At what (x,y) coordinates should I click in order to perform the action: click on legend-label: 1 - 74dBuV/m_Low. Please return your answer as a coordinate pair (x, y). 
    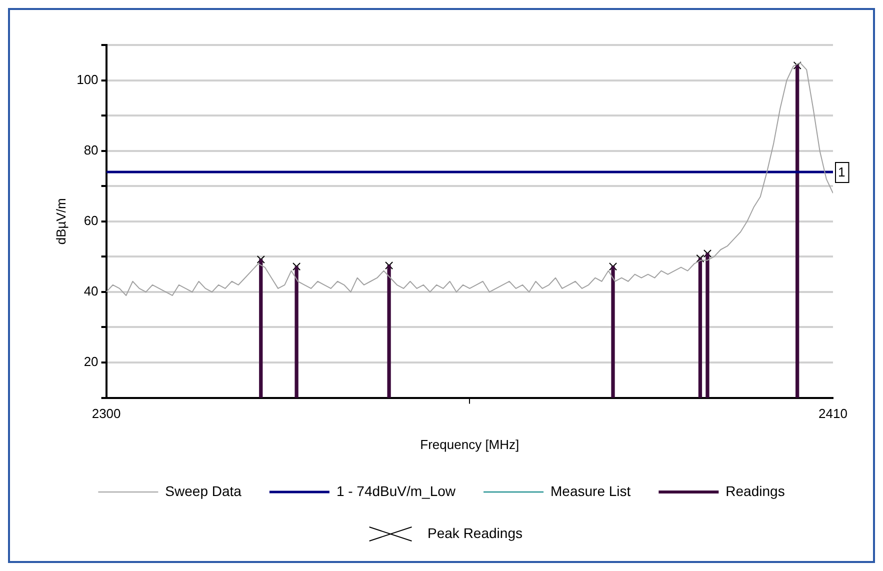
    Looking at the image, I should click on (396, 490).